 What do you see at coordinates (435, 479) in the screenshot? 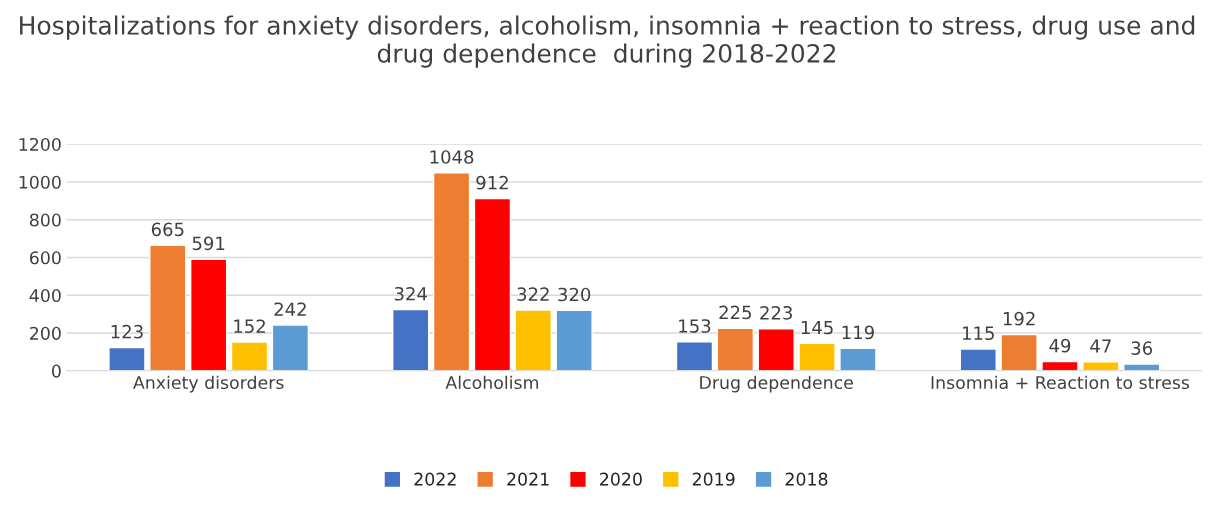
I see `legend-label: 2022` at bounding box center [435, 479].